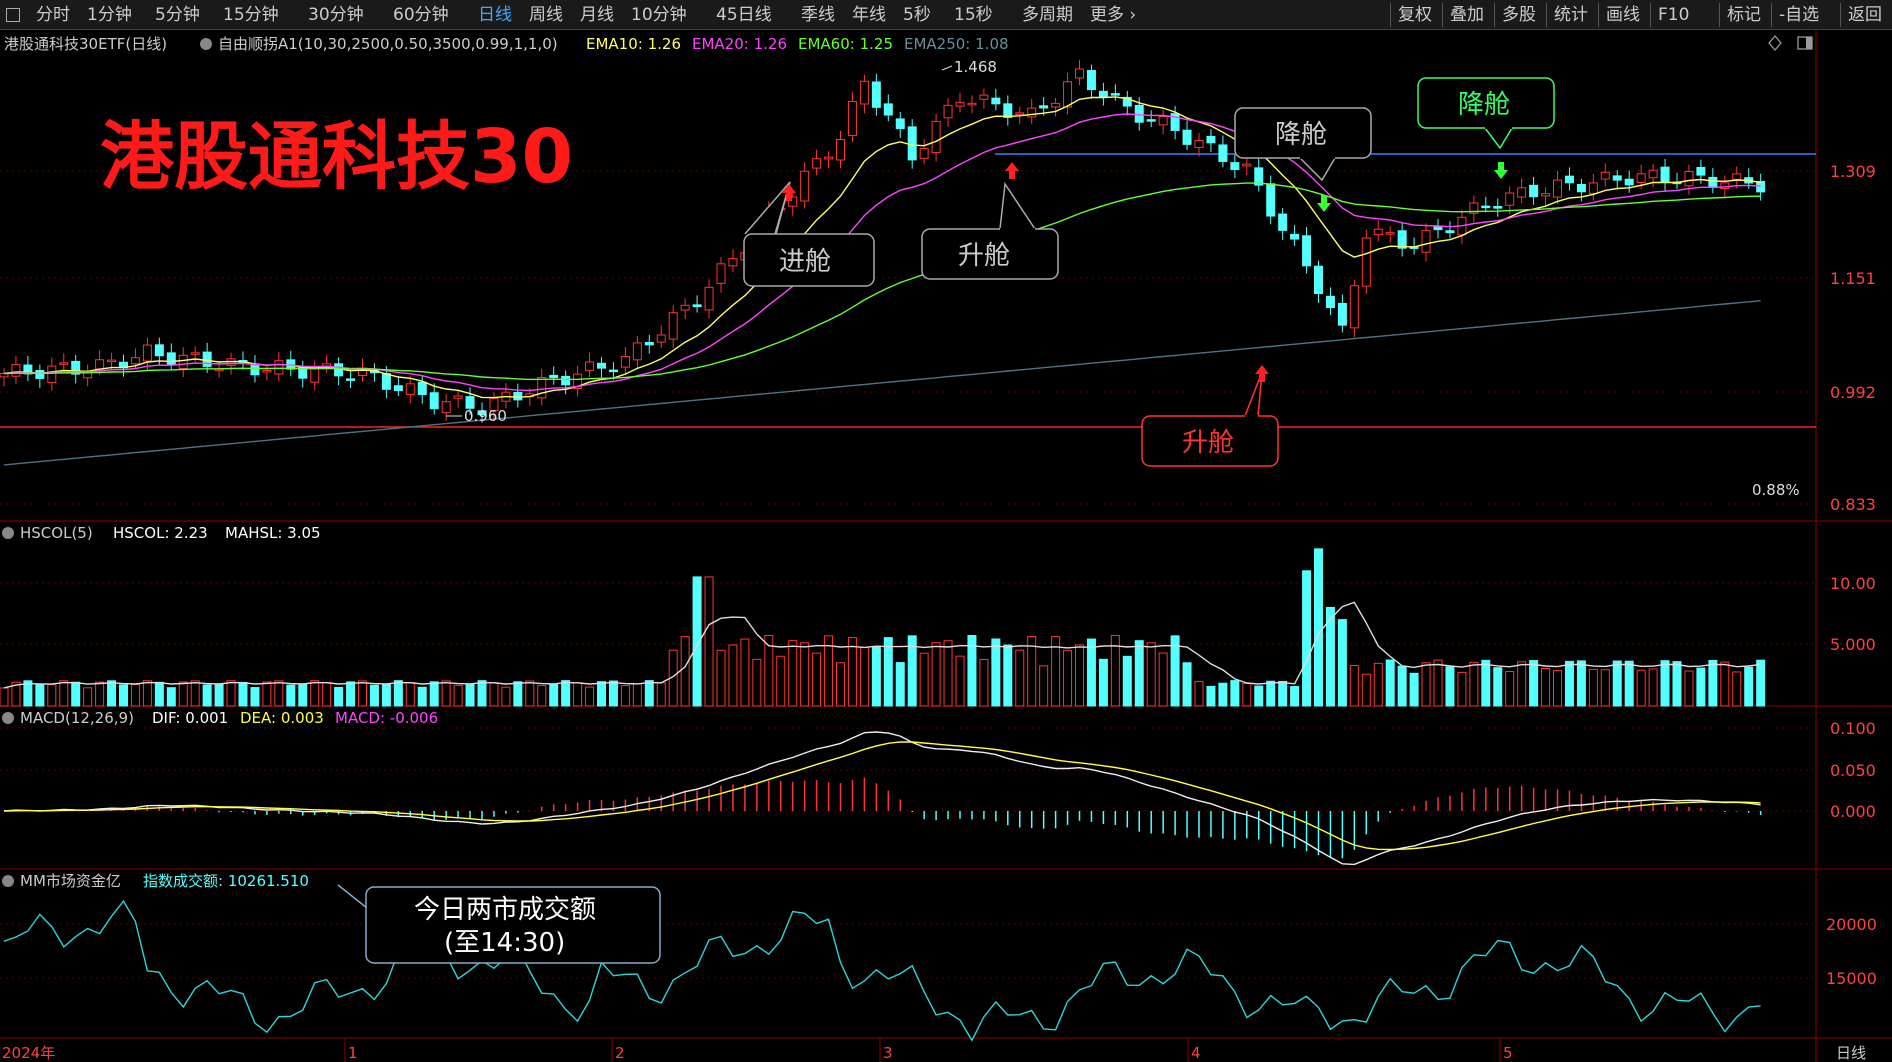  Describe the element at coordinates (1851, 978) in the screenshot. I see `mm-tick-2: 15000` at that location.